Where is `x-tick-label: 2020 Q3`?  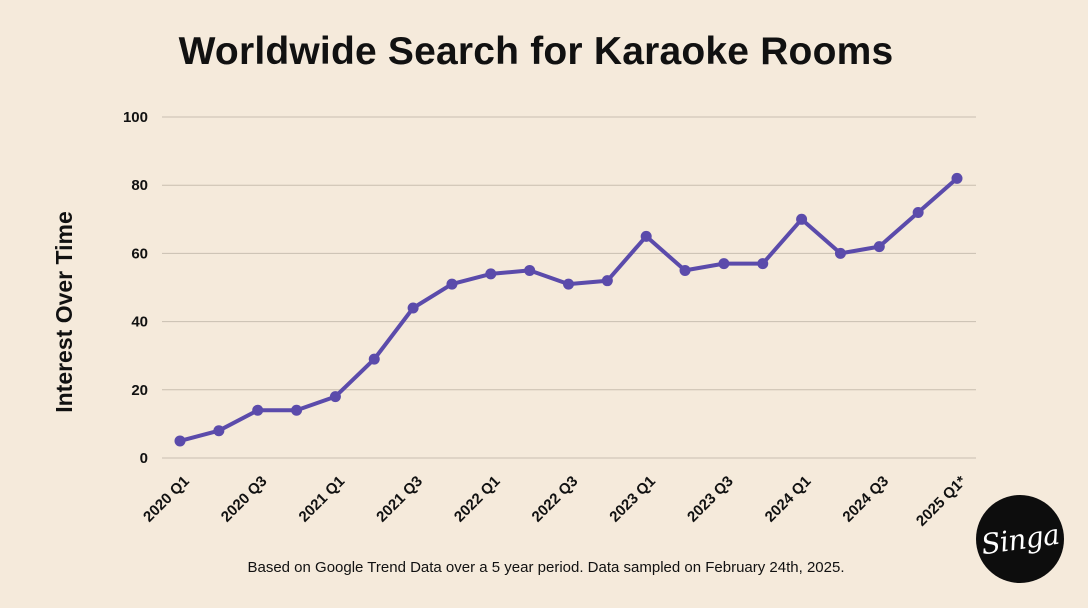 x-tick-label: 2020 Q3 is located at coordinates (244, 499).